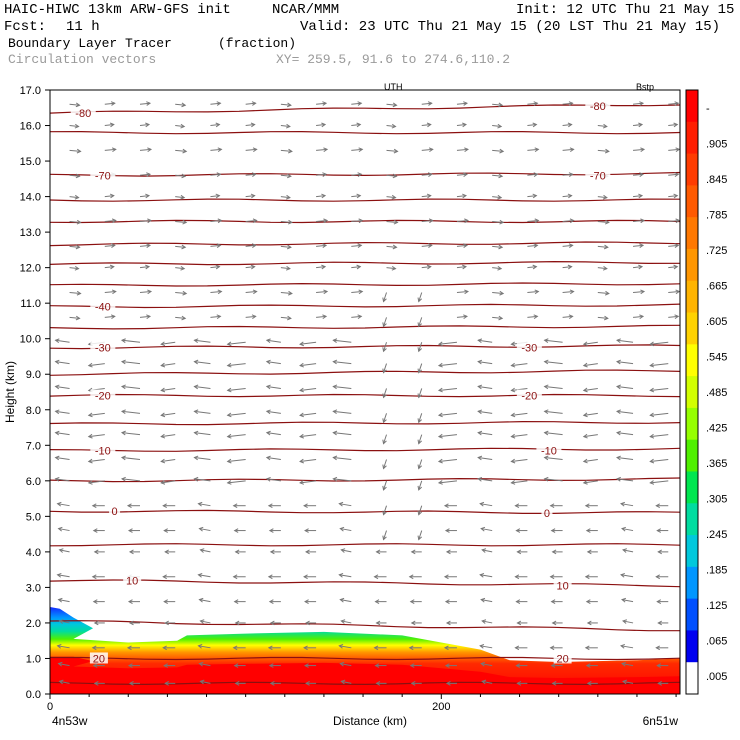 The image size is (740, 740). What do you see at coordinates (33, 375) in the screenshot?
I see `y-tick-label: 9.0` at bounding box center [33, 375].